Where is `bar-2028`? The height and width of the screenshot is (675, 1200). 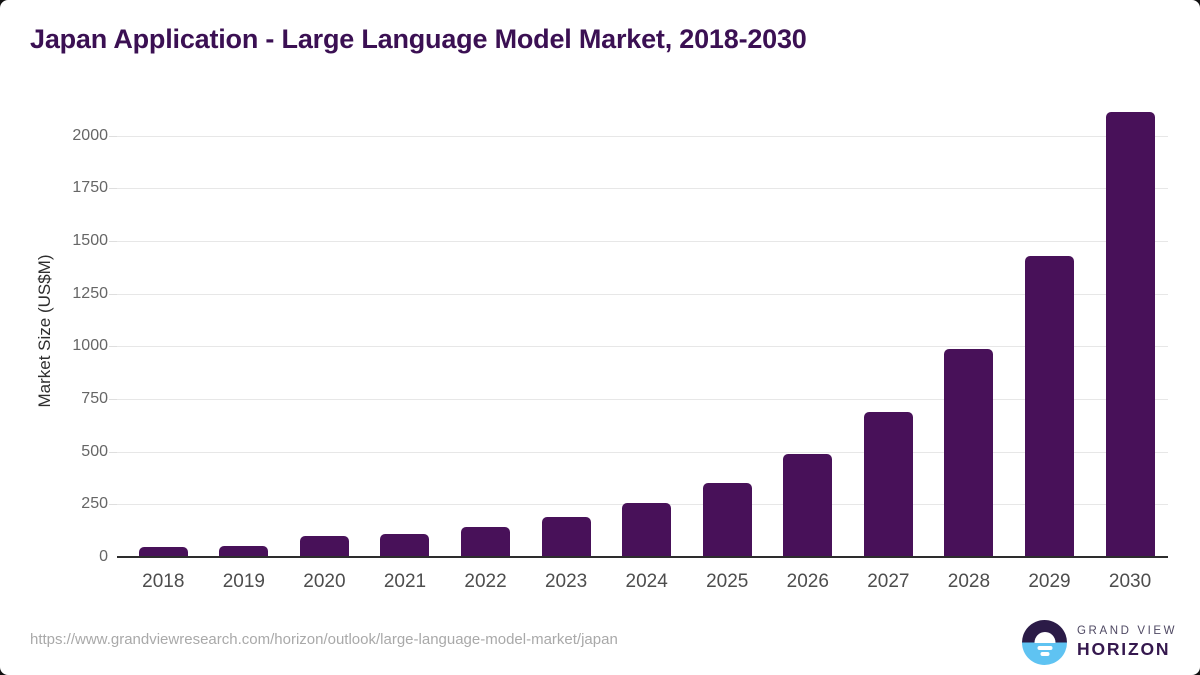 bar-2028 is located at coordinates (969, 453).